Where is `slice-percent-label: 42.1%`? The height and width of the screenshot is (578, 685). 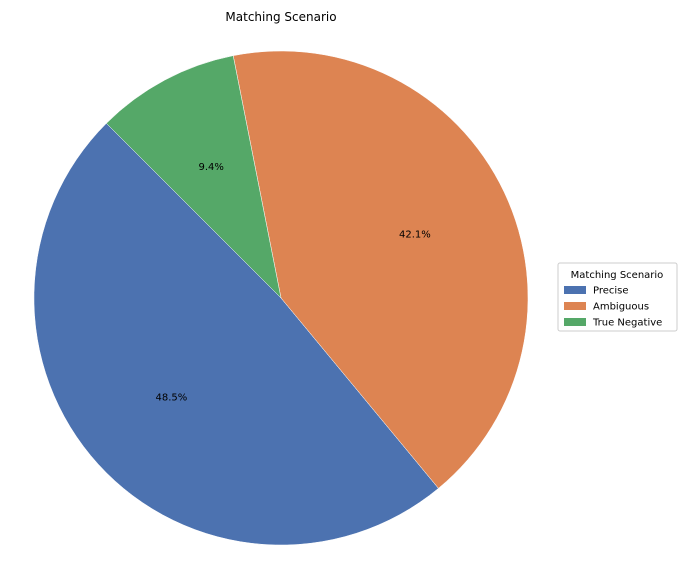 slice-percent-label: 42.1% is located at coordinates (415, 235).